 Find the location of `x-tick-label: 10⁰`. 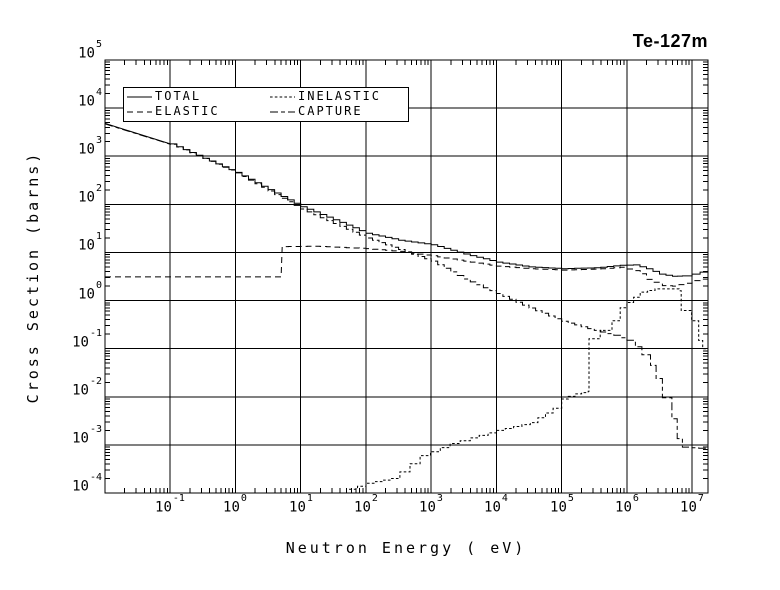

x-tick-label: 10⁰ is located at coordinates (235, 504).